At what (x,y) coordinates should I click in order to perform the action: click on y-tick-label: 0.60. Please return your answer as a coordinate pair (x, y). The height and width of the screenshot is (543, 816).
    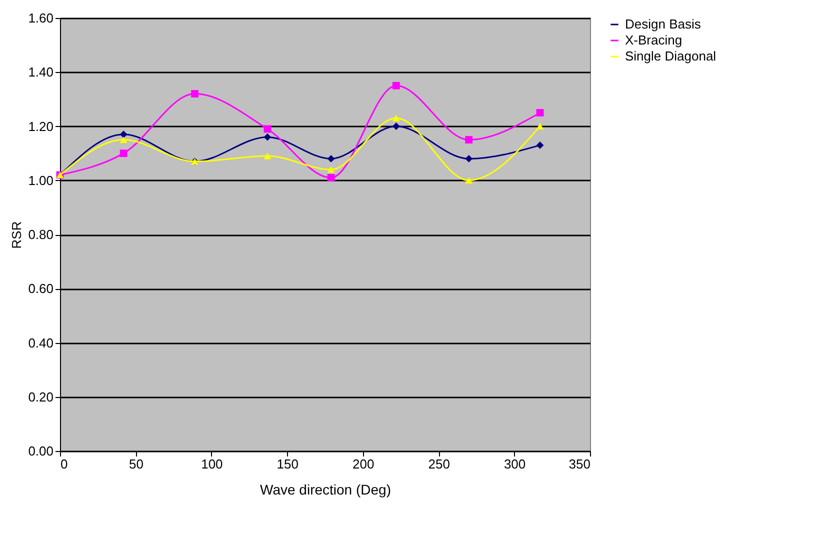
    Looking at the image, I should click on (41, 288).